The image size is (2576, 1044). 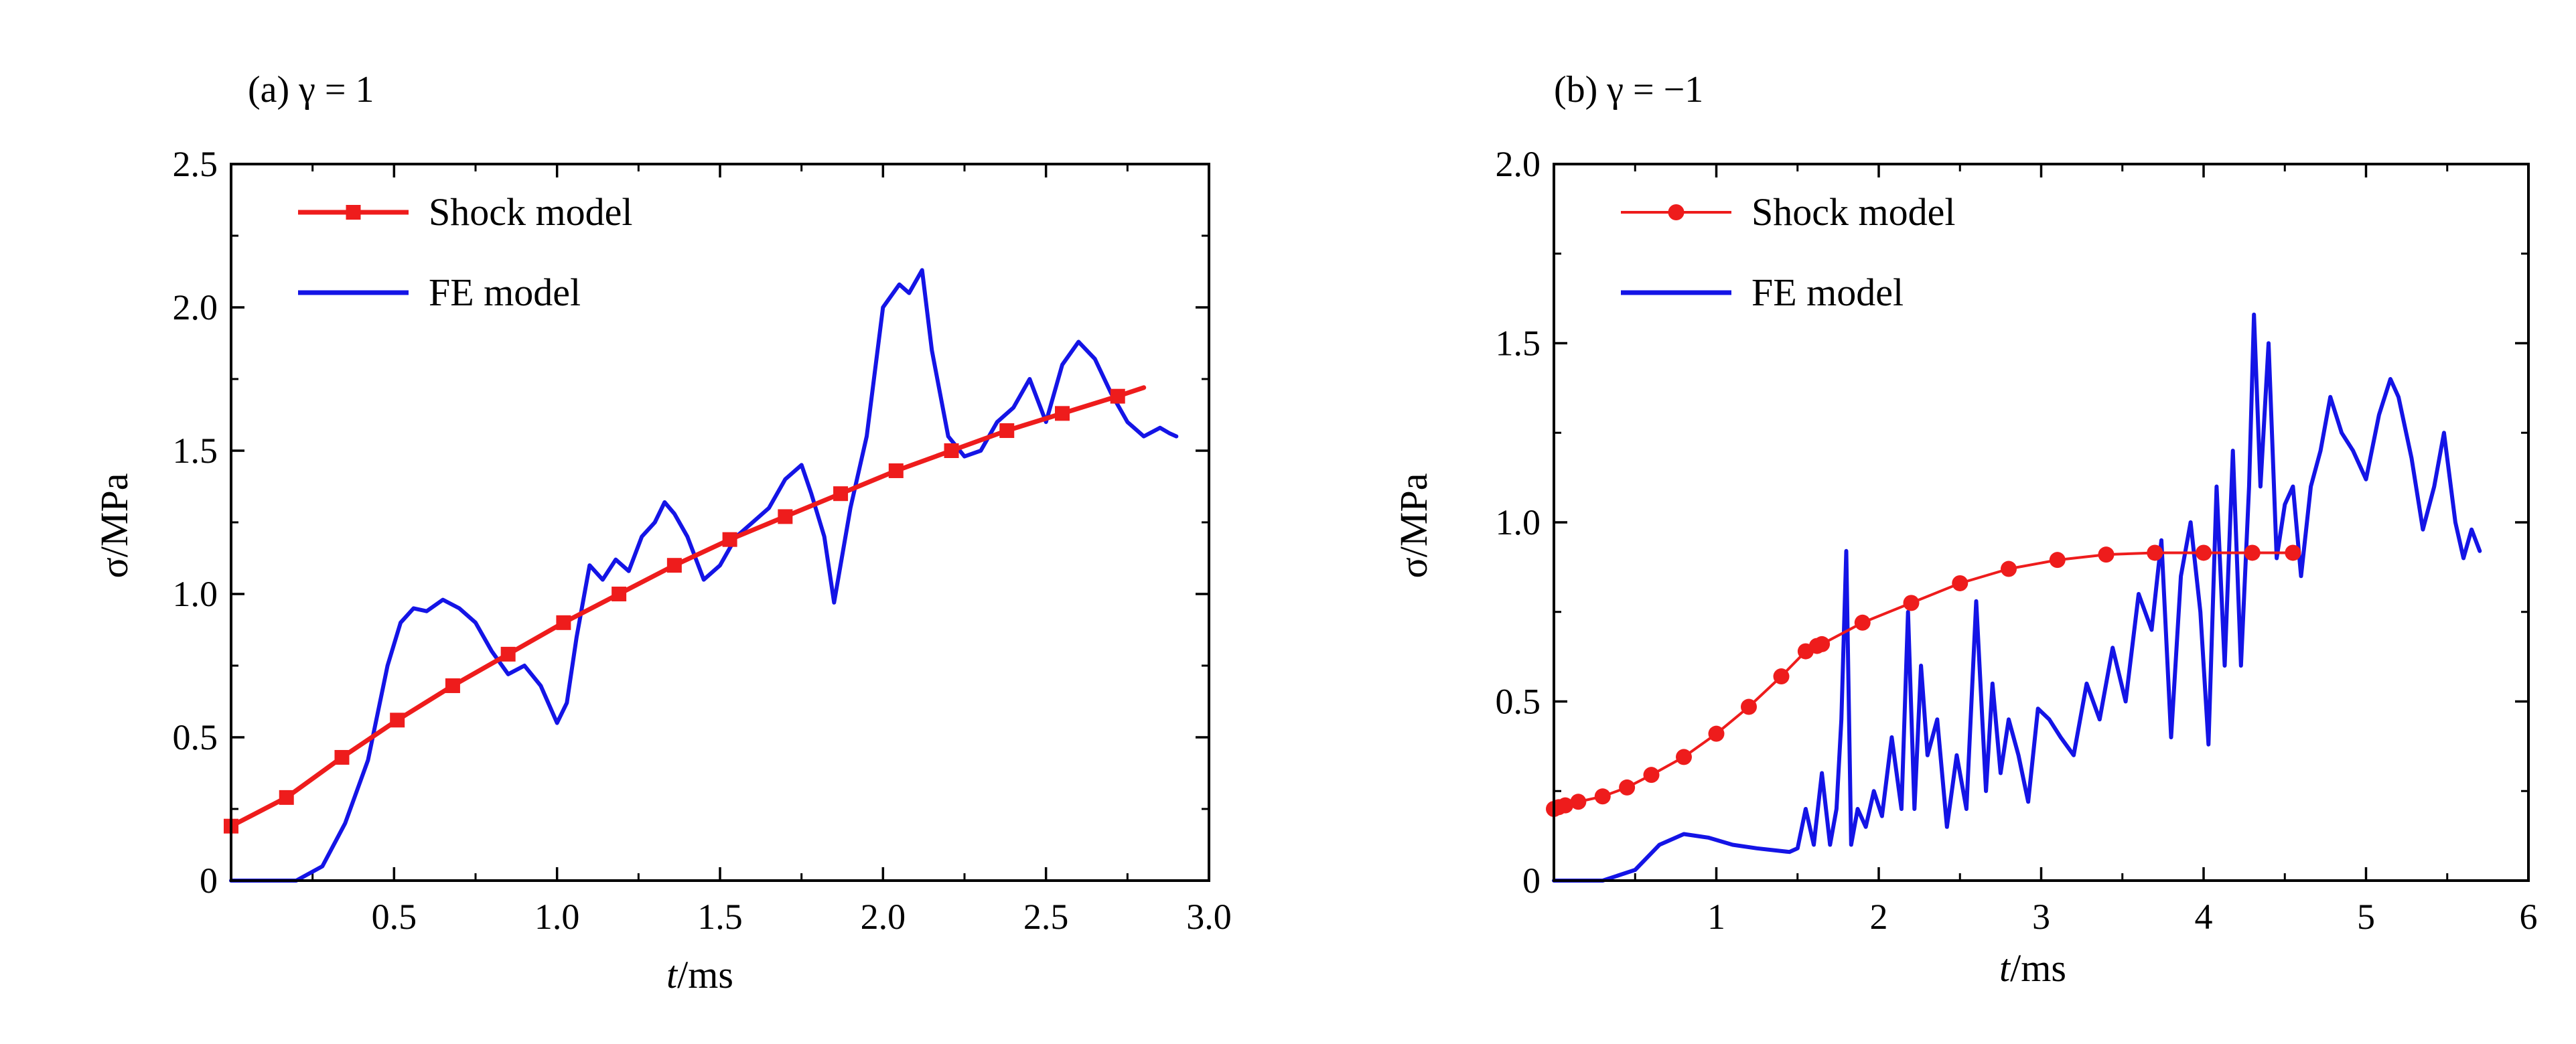 I want to click on panel-a-title: (a) γ = 1, so click(x=311, y=90).